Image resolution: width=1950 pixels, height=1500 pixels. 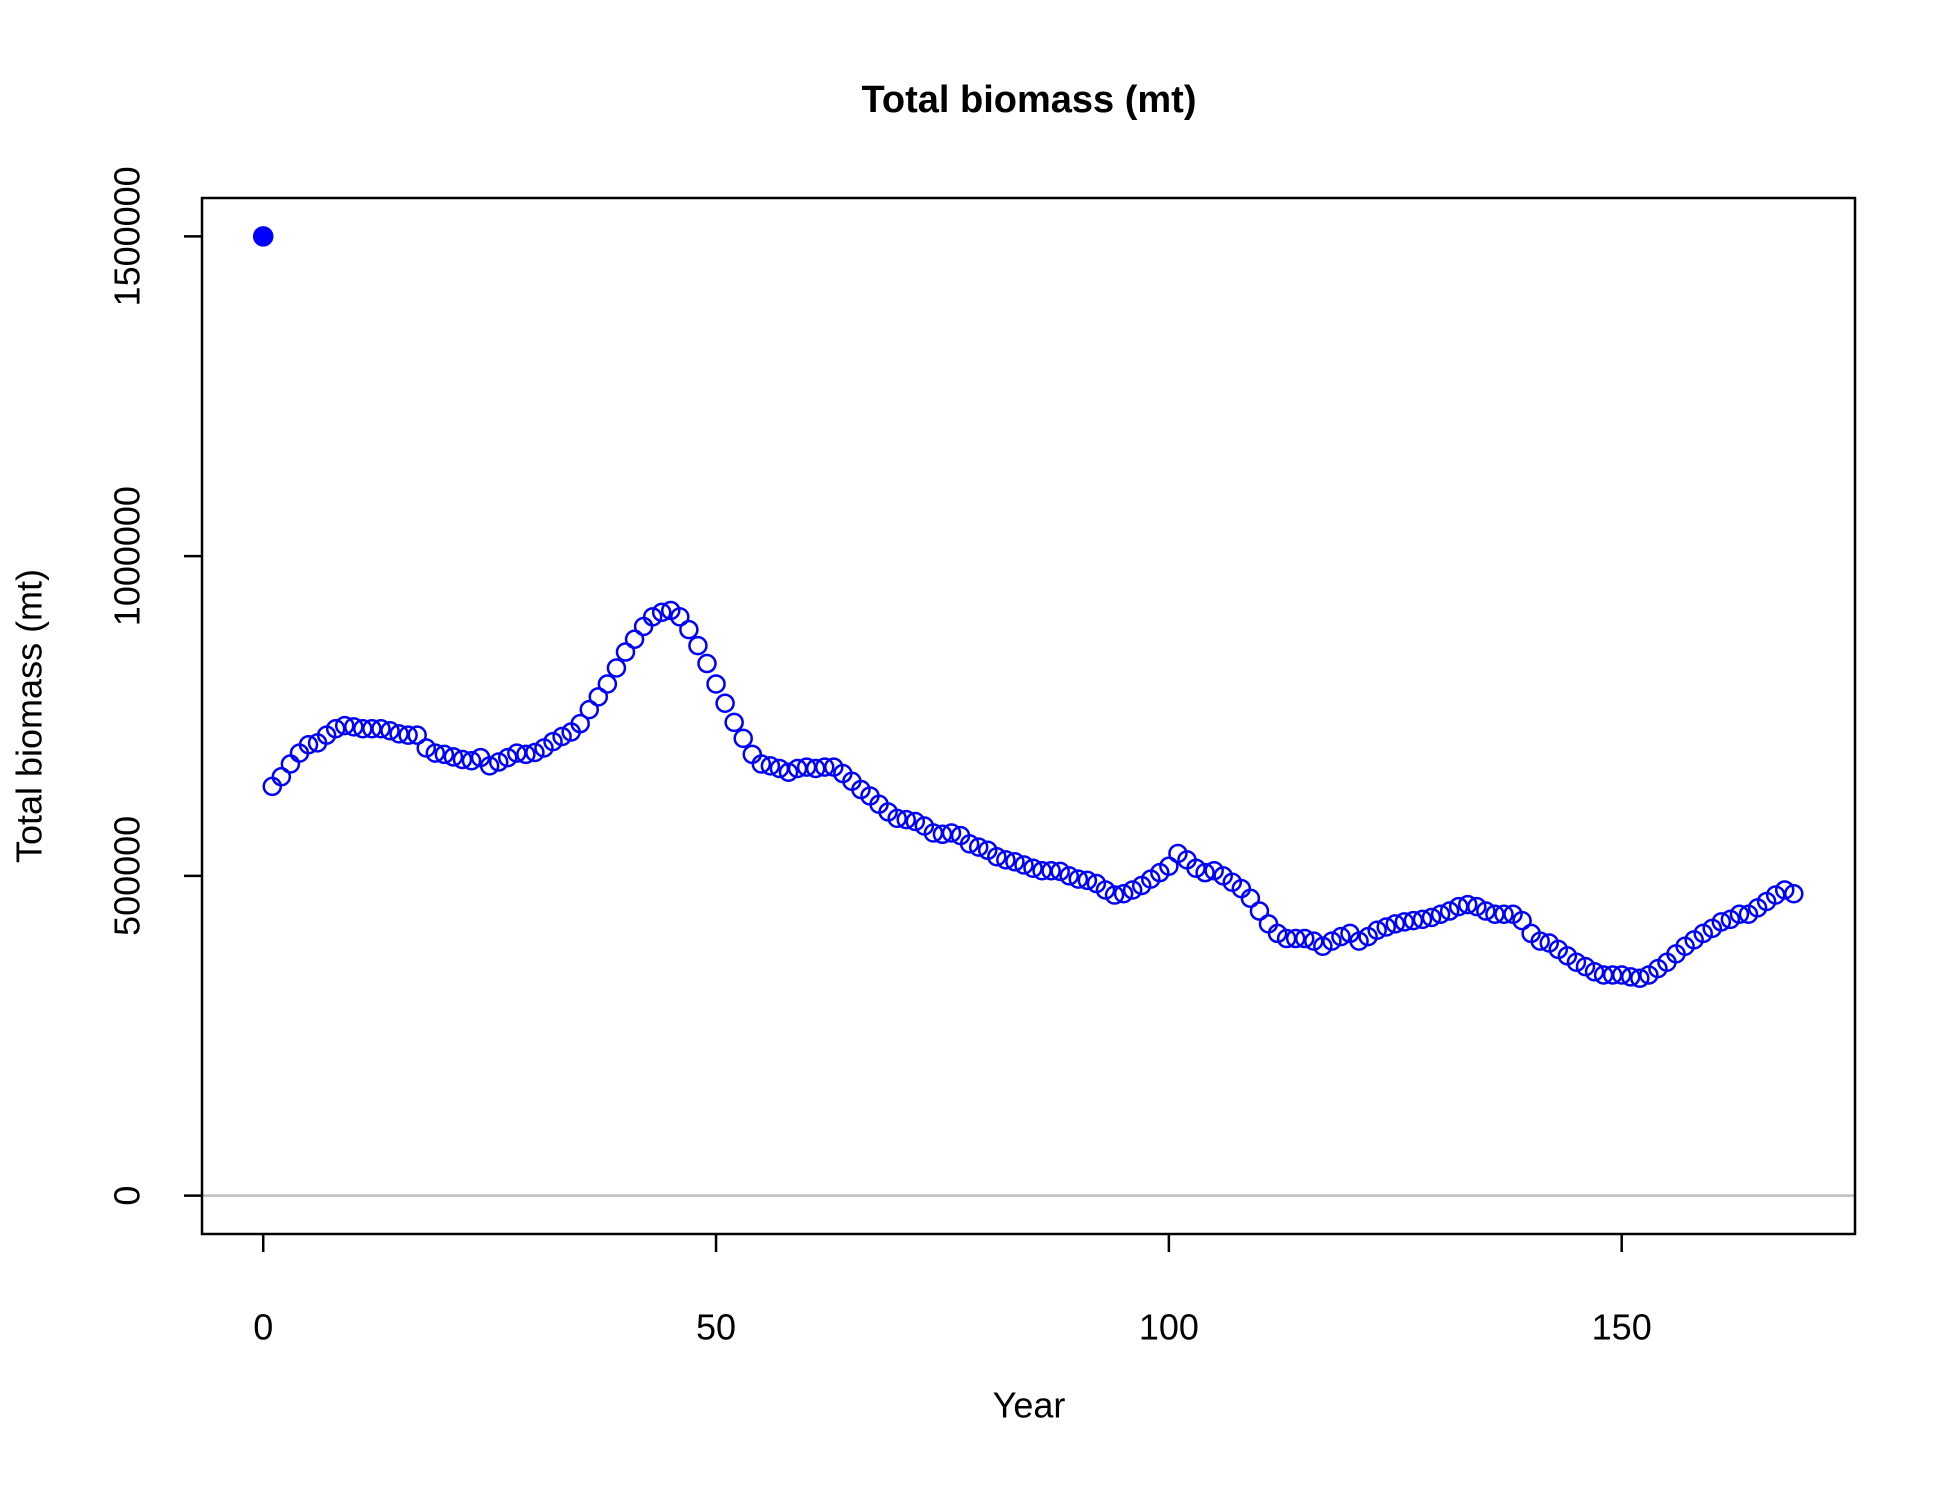 What do you see at coordinates (1169, 1327) in the screenshot?
I see `x-tick-label: 100` at bounding box center [1169, 1327].